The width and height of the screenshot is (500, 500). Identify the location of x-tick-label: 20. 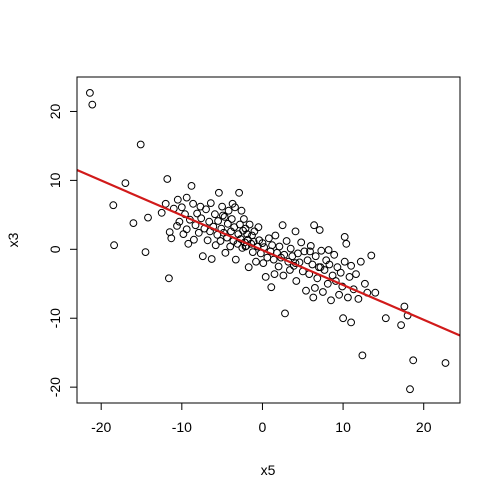
(424, 427).